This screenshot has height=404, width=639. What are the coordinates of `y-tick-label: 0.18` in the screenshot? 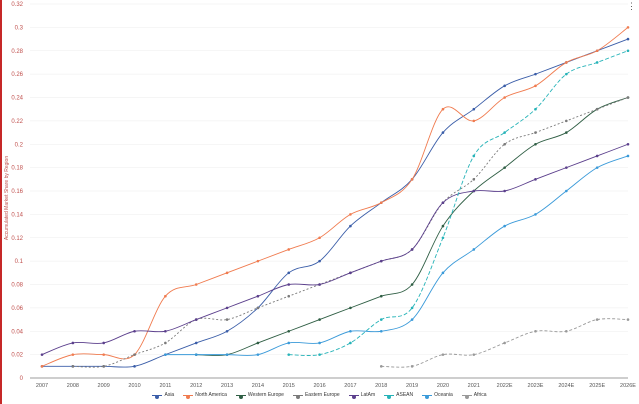 It's located at (17, 169).